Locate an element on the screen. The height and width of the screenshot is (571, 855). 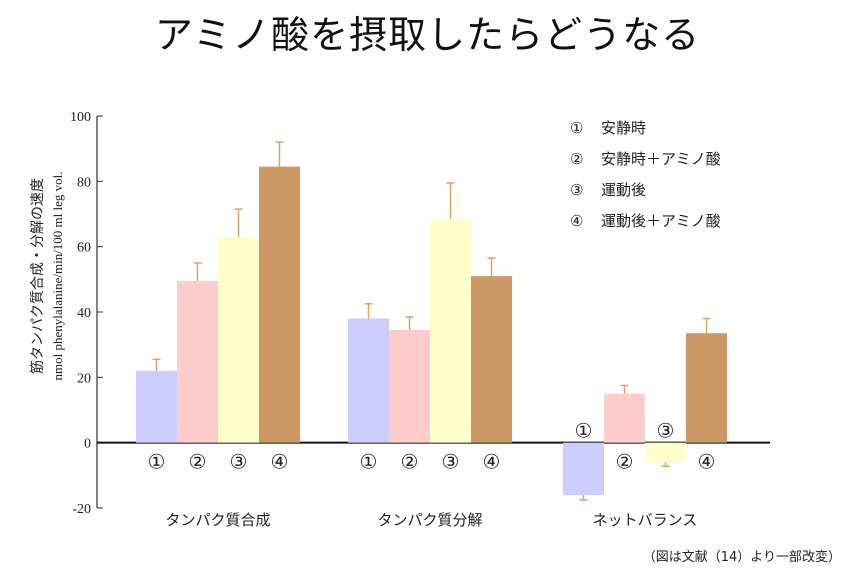
category-label: タンパク質合成 is located at coordinates (217, 520).